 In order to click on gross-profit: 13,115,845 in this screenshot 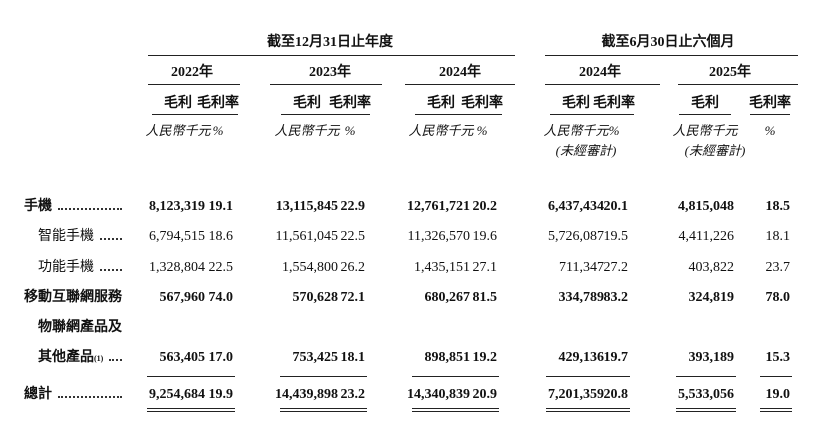, I will do `click(306, 206)`.